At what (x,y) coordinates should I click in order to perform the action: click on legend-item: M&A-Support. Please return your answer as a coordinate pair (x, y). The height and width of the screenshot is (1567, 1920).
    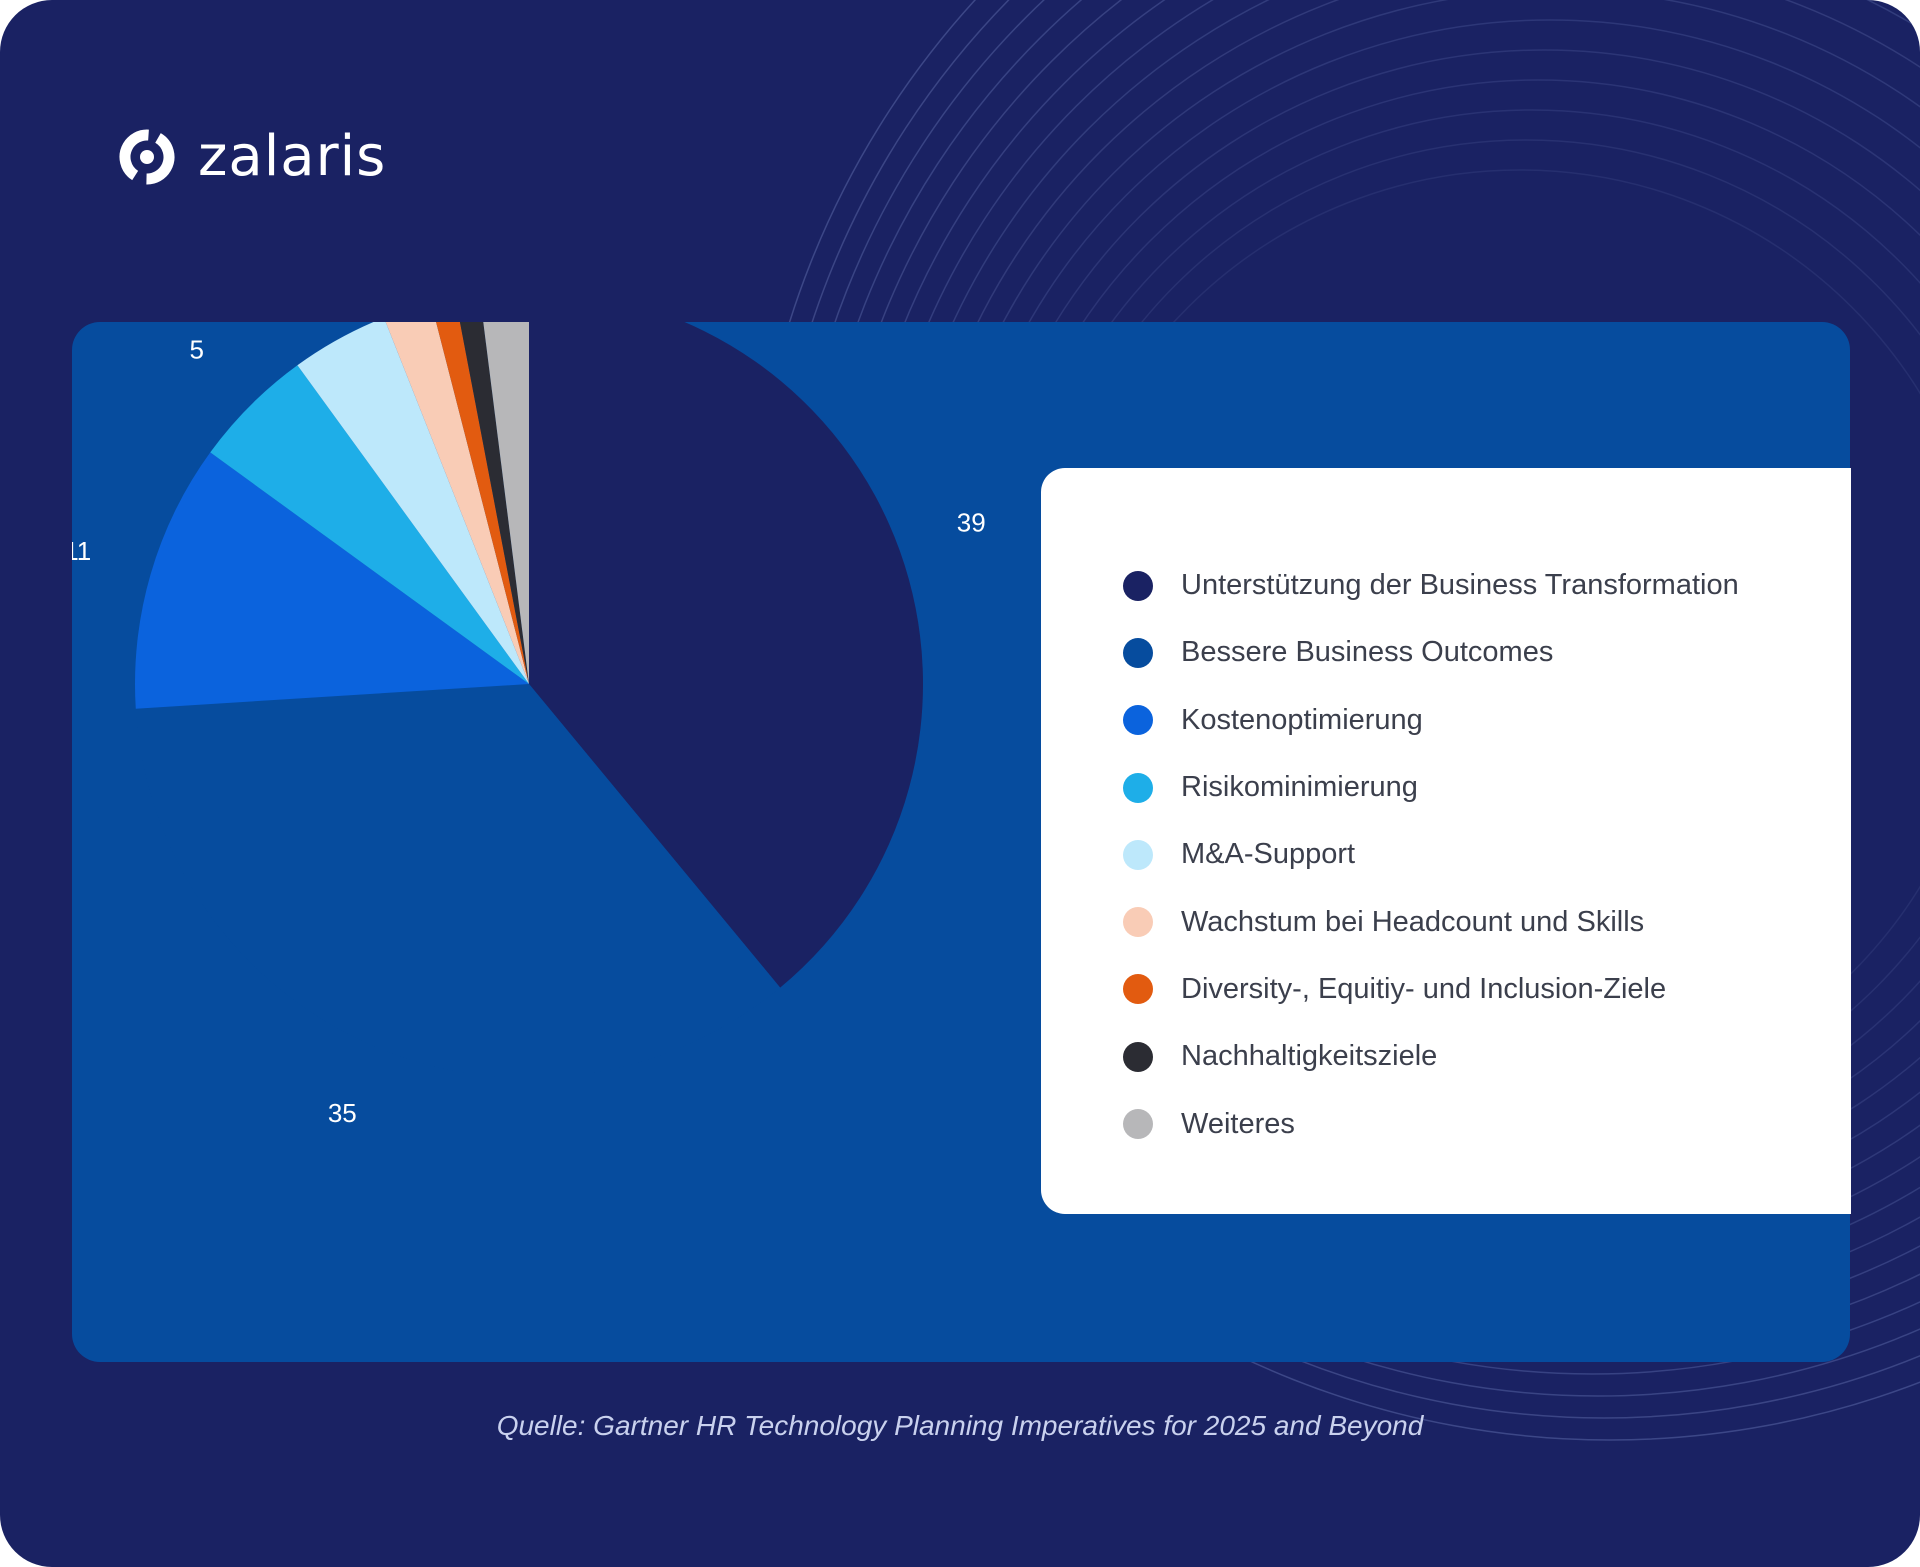
    Looking at the image, I should click on (1431, 854).